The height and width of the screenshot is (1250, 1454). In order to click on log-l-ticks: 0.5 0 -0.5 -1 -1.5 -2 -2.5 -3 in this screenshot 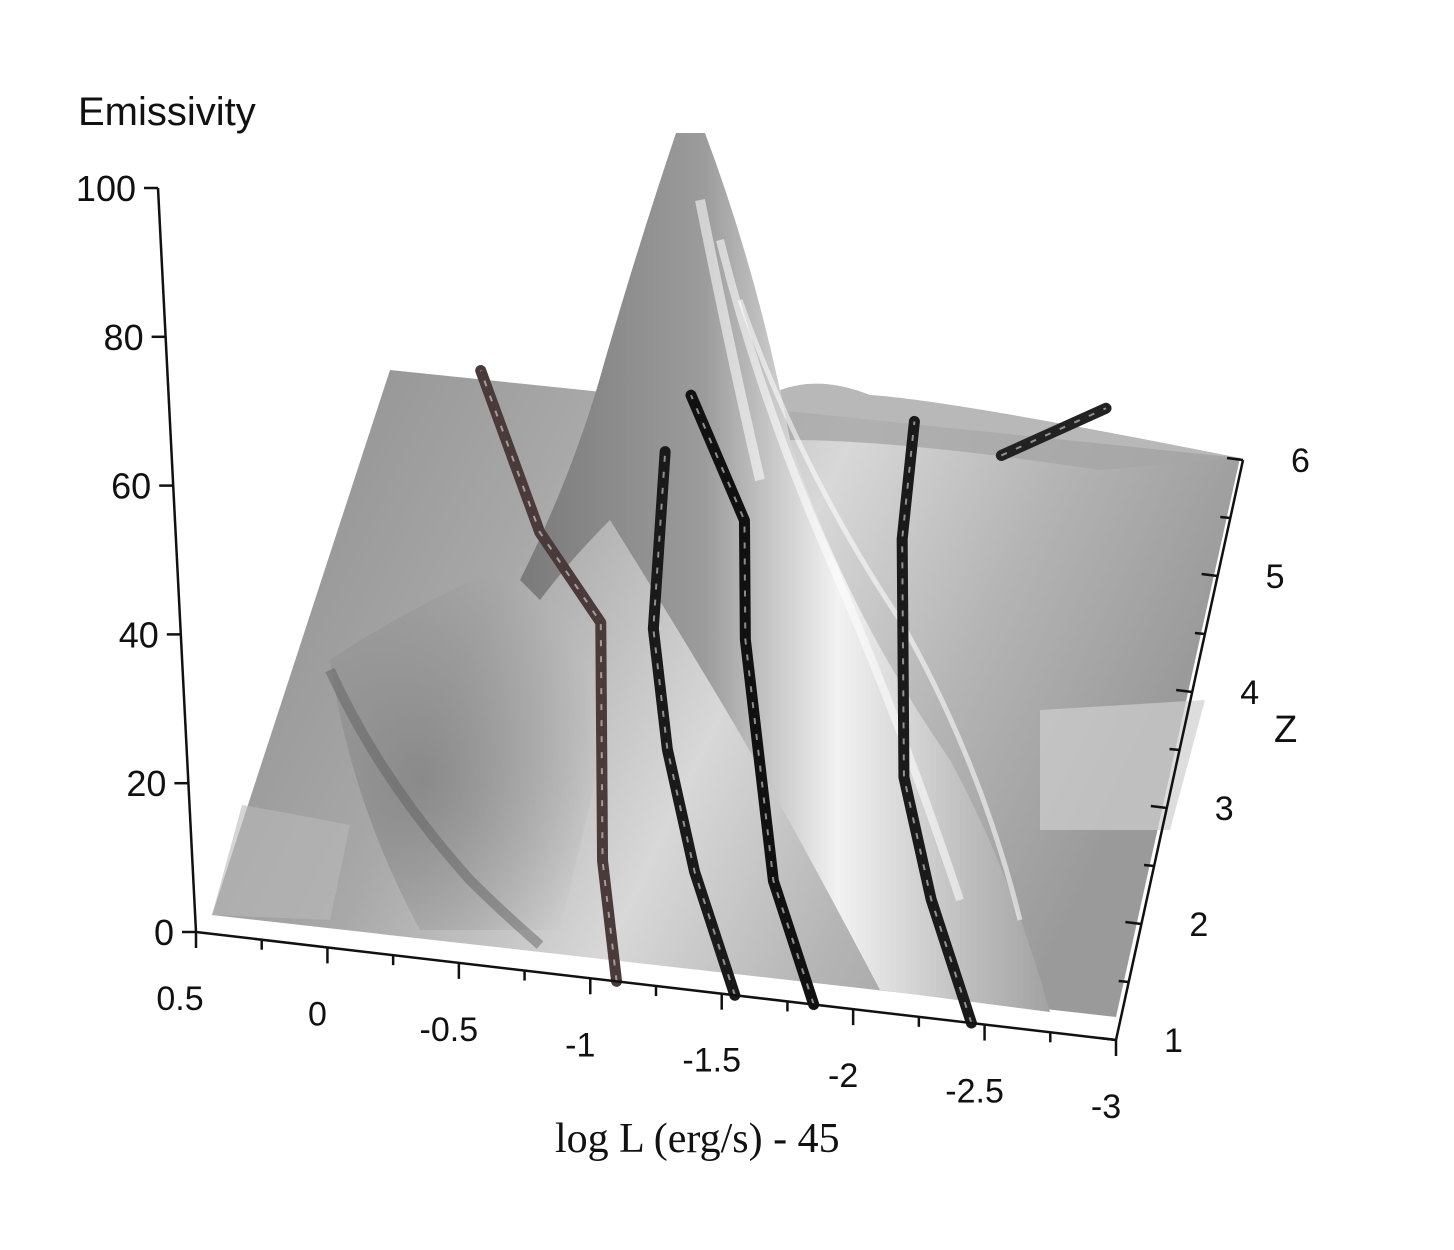, I will do `click(638, 1029)`.